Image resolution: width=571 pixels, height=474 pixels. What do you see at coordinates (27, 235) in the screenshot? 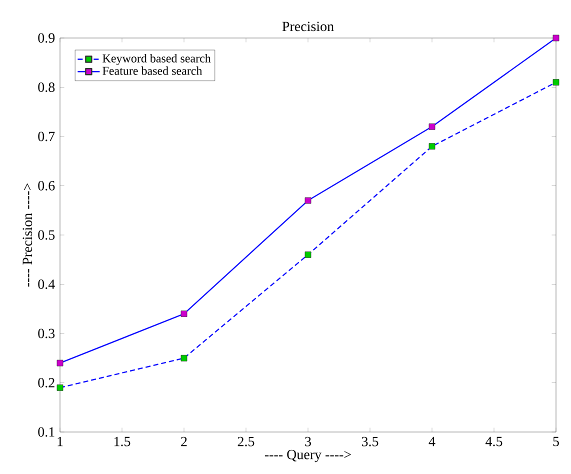
I see `y-axis-title: ---- Precision ---->` at bounding box center [27, 235].